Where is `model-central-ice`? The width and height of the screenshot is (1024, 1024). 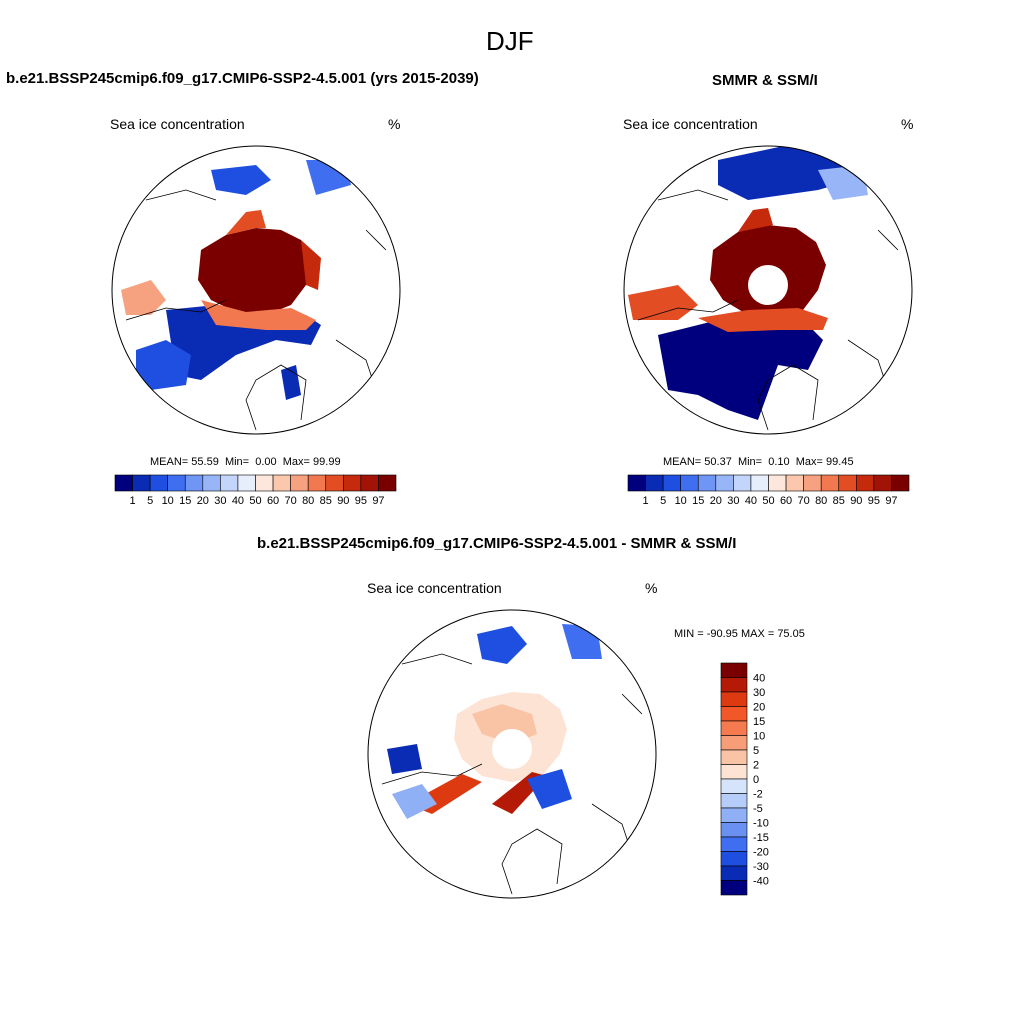
model-central-ice is located at coordinates (254, 271).